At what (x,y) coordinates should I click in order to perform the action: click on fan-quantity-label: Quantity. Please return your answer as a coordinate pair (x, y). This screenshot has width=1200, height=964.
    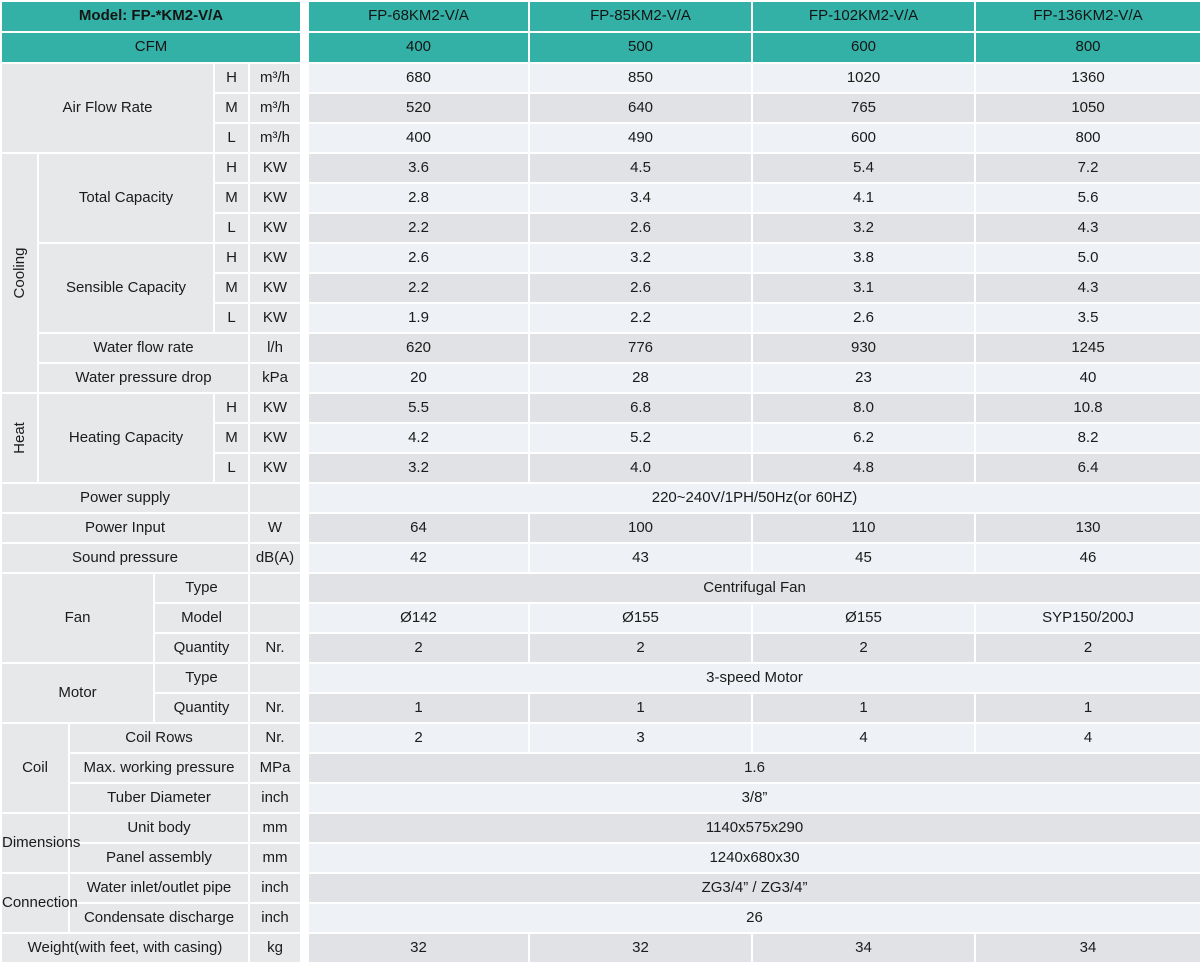
    Looking at the image, I should click on (201, 648).